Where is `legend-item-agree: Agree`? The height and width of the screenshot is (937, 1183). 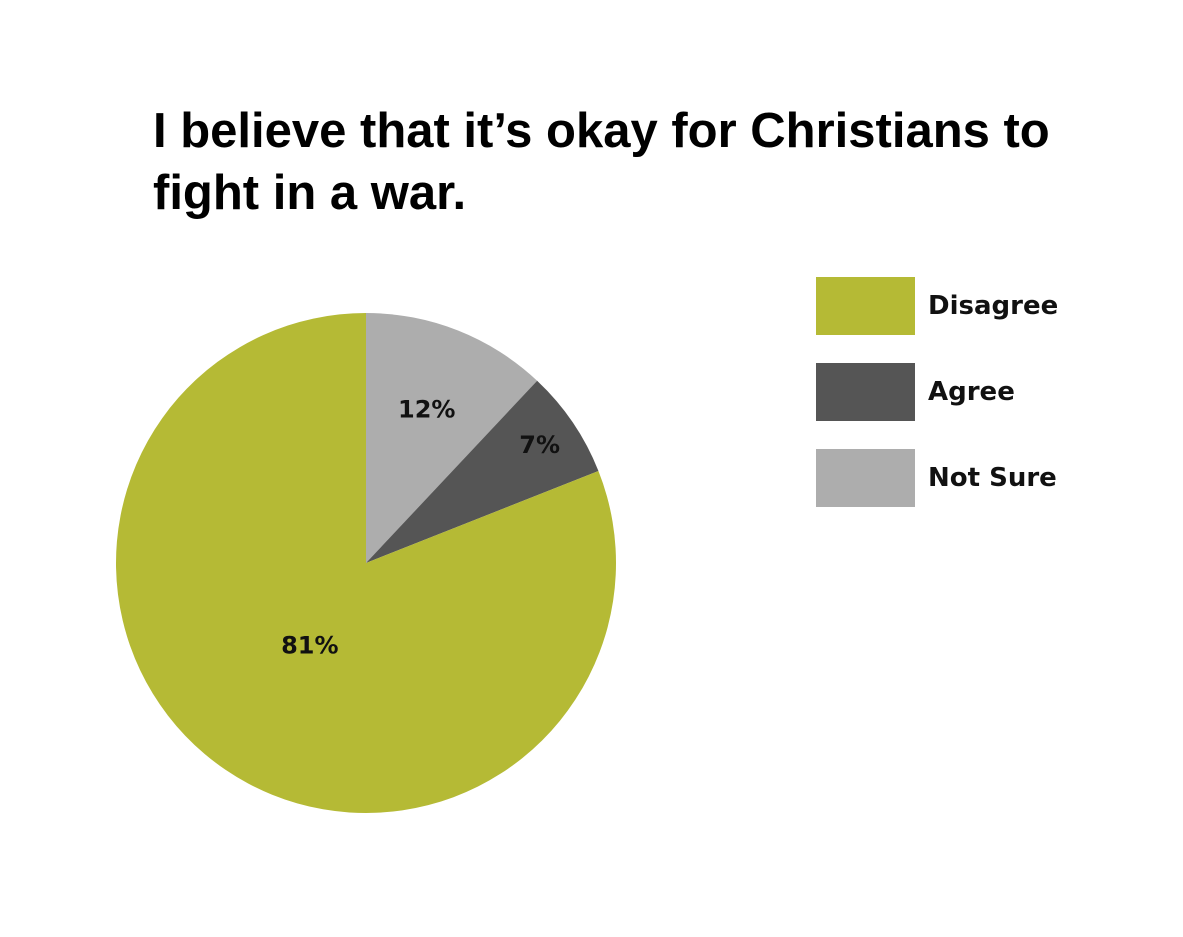
legend-item-agree: Agree is located at coordinates (937, 392).